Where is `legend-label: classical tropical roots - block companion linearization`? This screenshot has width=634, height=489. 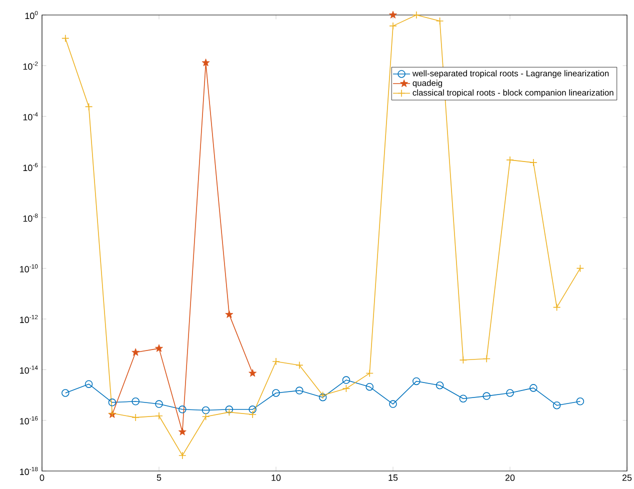 legend-label: classical tropical roots - block companion linearization is located at coordinates (513, 93).